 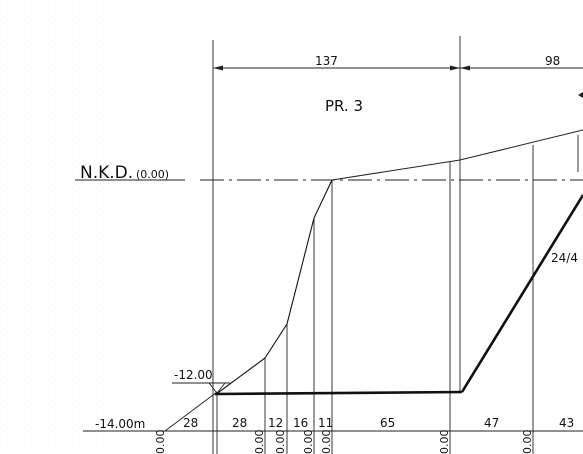 I want to click on bottom-slope-line, so click(x=191, y=411).